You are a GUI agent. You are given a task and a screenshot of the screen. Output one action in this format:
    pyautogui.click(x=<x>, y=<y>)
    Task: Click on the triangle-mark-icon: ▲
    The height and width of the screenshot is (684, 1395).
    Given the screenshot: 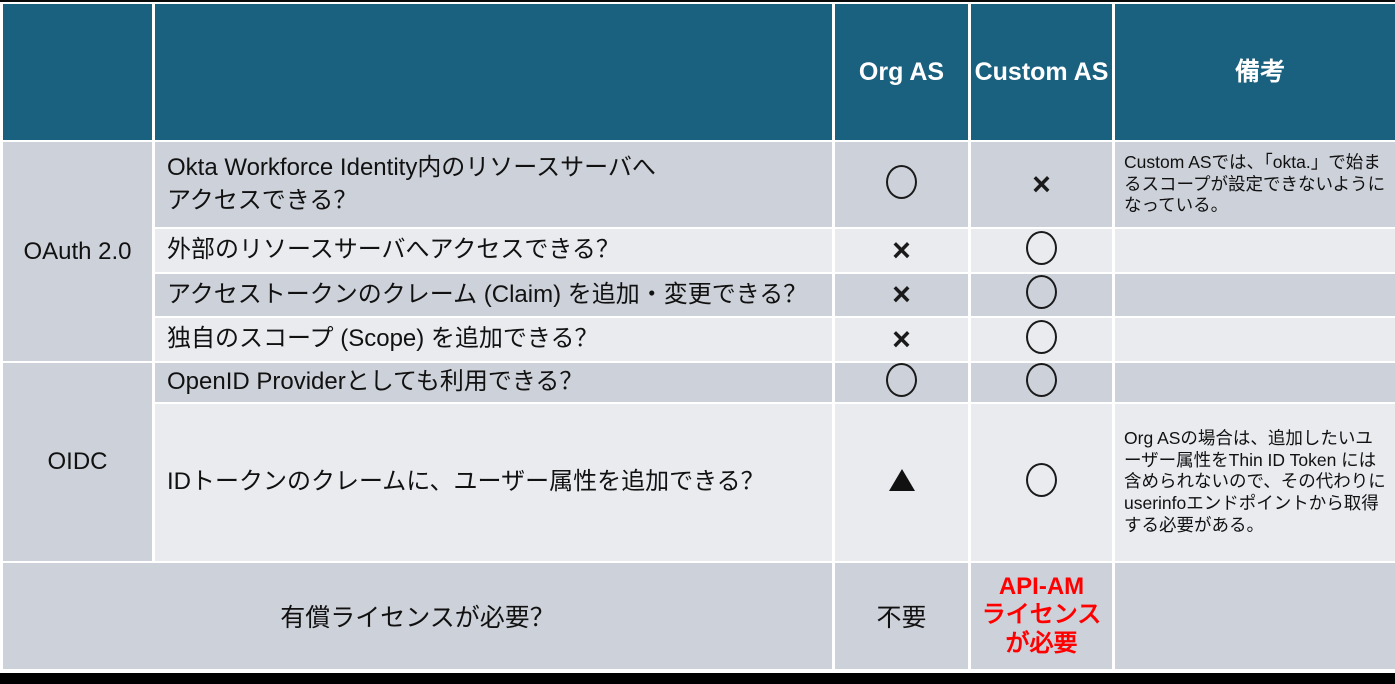 What is the action you would take?
    pyautogui.click(x=902, y=480)
    